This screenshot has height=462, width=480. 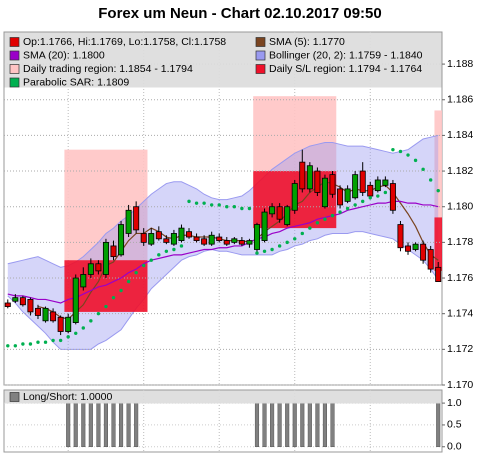 What do you see at coordinates (460, 385) in the screenshot?
I see `y-tick-label: 1.170` at bounding box center [460, 385].